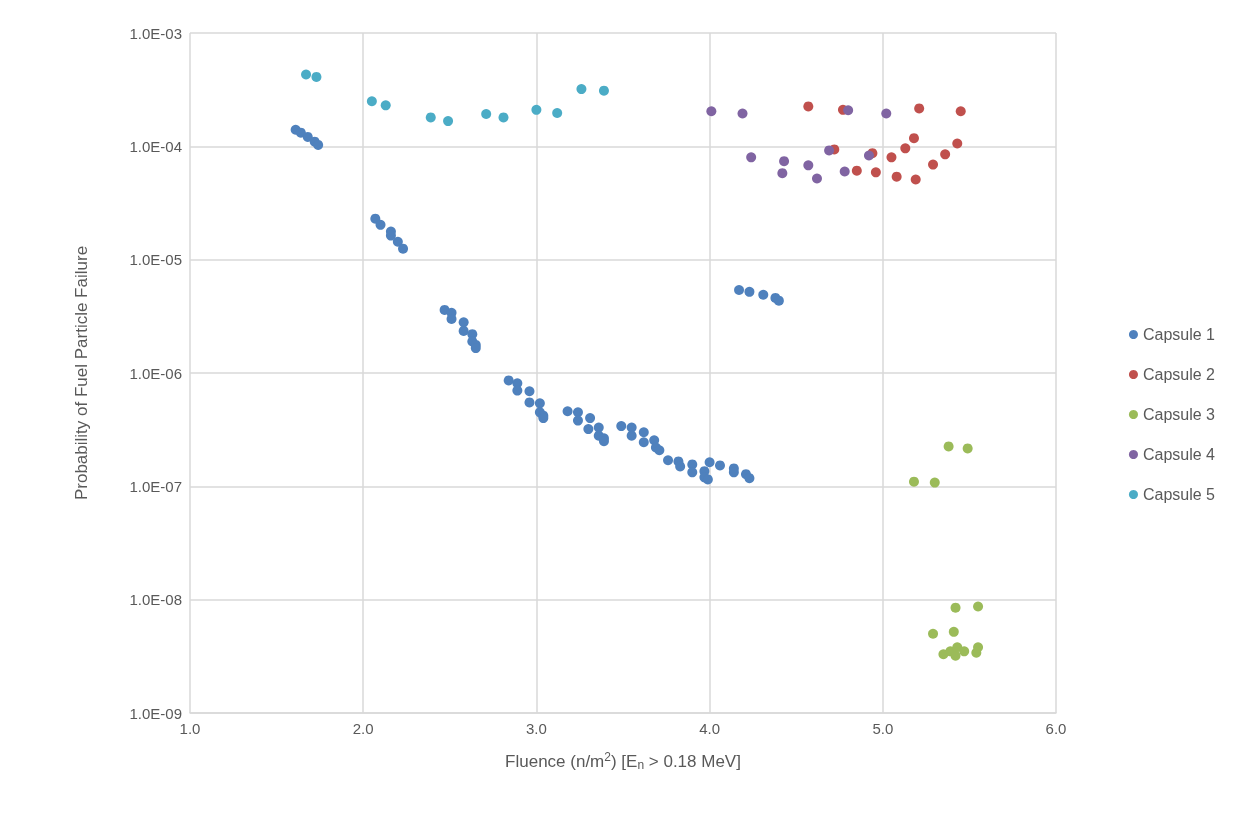  I want to click on x-tick-label: 5.0, so click(883, 728).